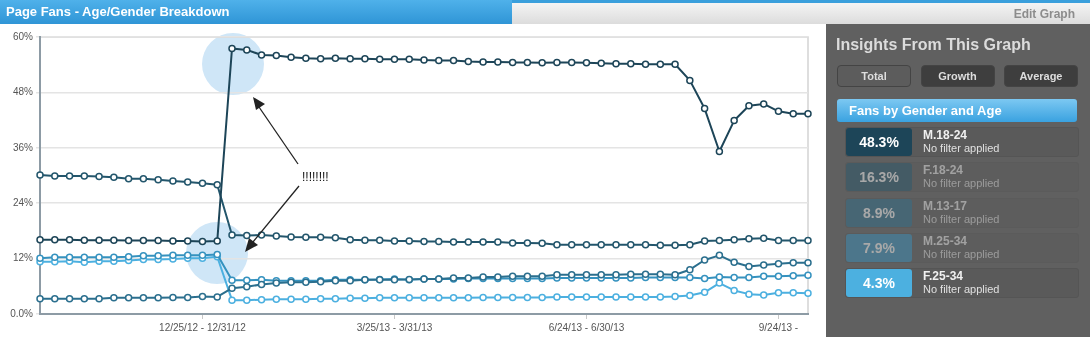 Image resolution: width=1090 pixels, height=337 pixels. What do you see at coordinates (957, 76) in the screenshot?
I see `text: Growth` at bounding box center [957, 76].